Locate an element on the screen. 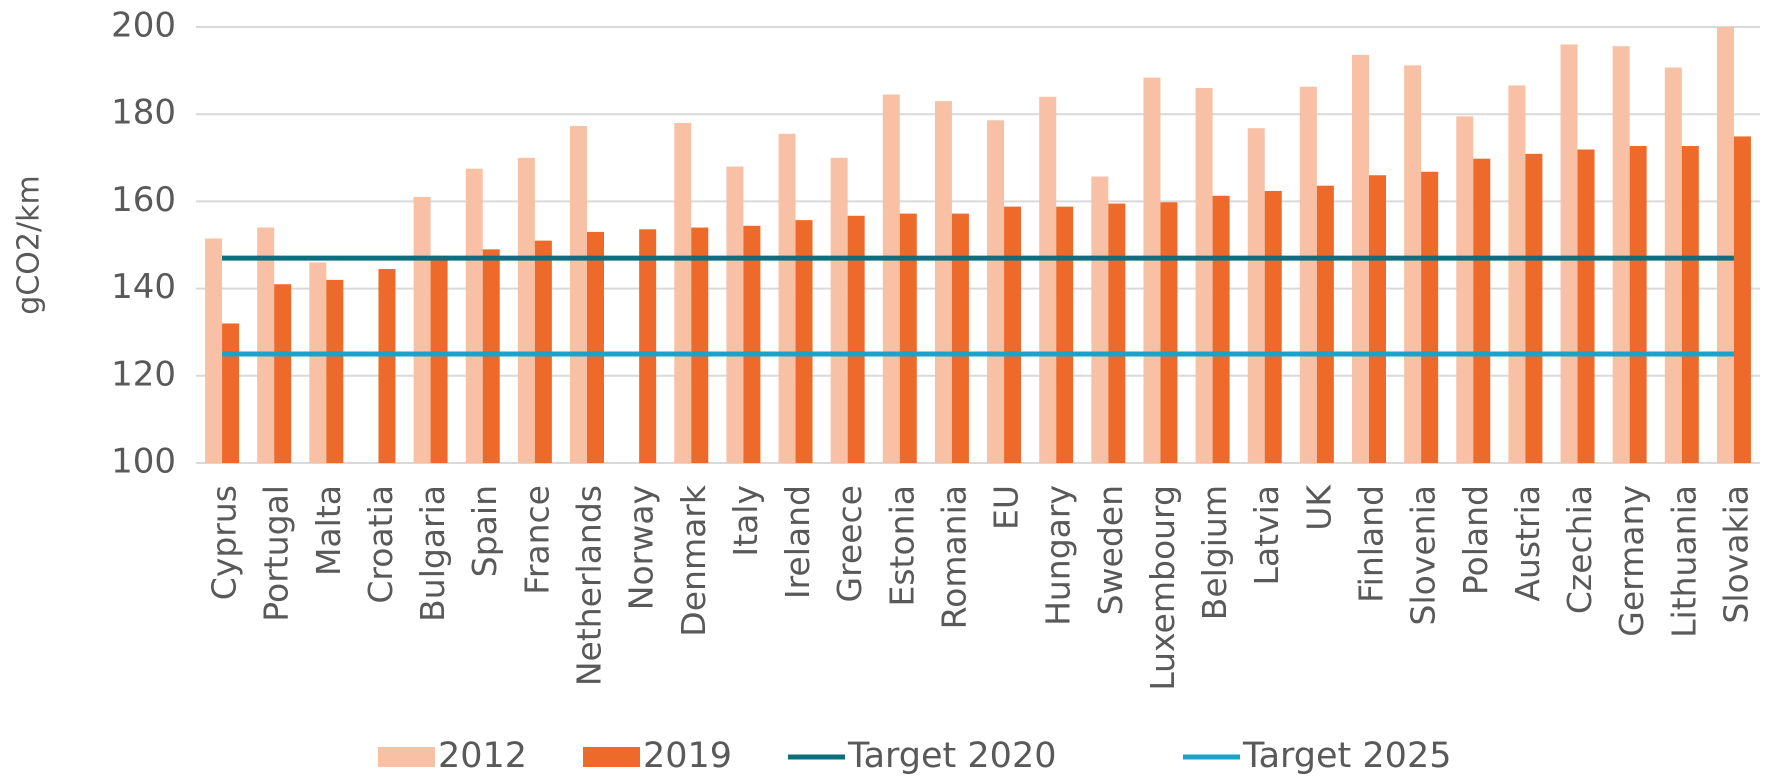  x-tick-label: Cyprus is located at coordinates (224, 542).